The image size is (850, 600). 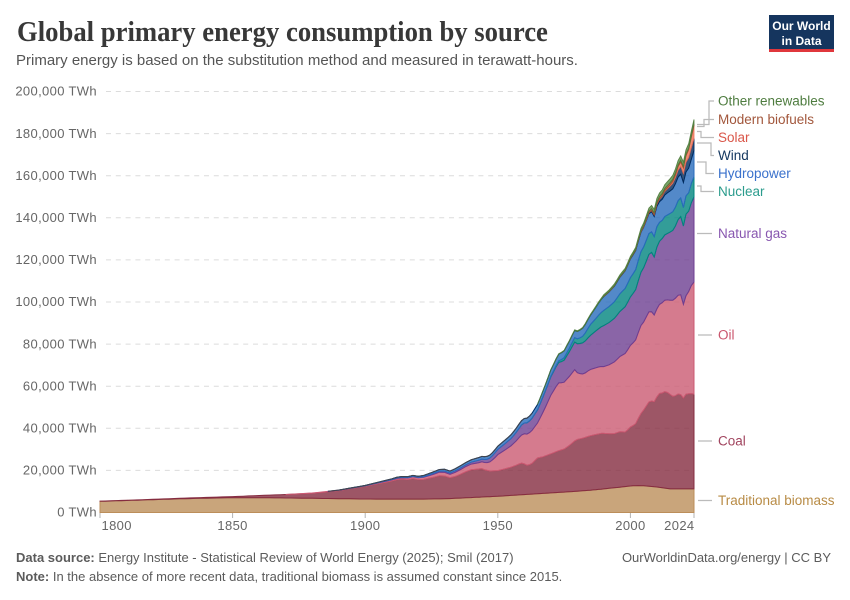 I want to click on svg-text: 200,000 TWh, so click(x=56, y=91).